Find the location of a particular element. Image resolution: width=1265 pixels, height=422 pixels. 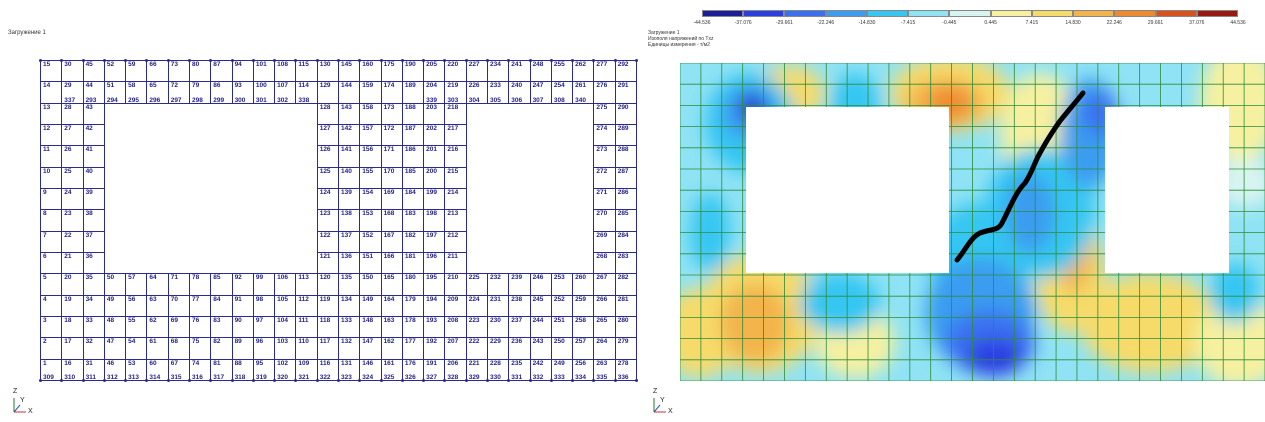

mesh-element: 271 is located at coordinates (604, 199).